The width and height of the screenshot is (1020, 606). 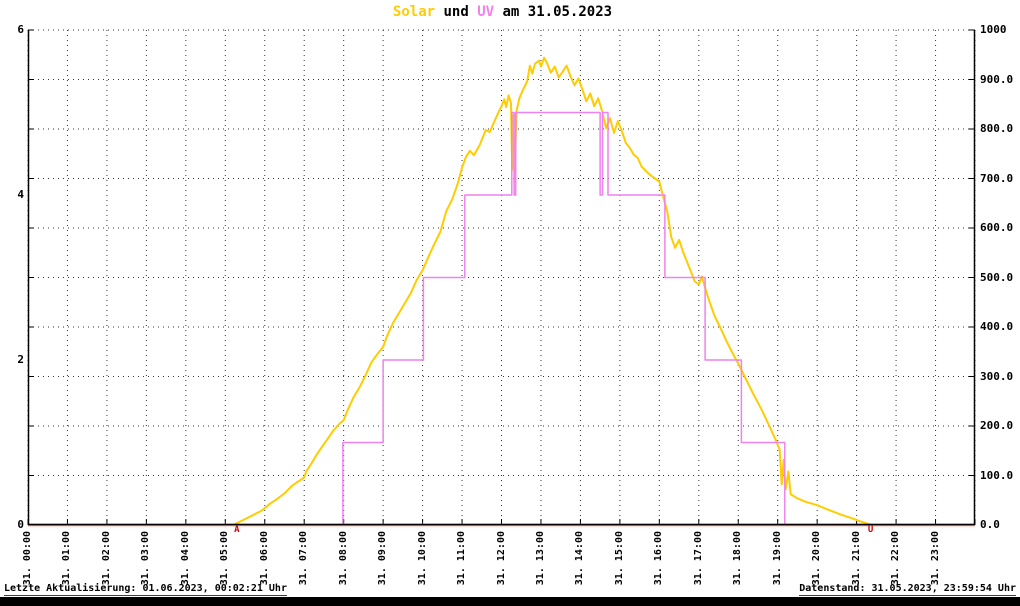 What do you see at coordinates (997, 425) in the screenshot?
I see `y-right-axis-label: 200.0` at bounding box center [997, 425].